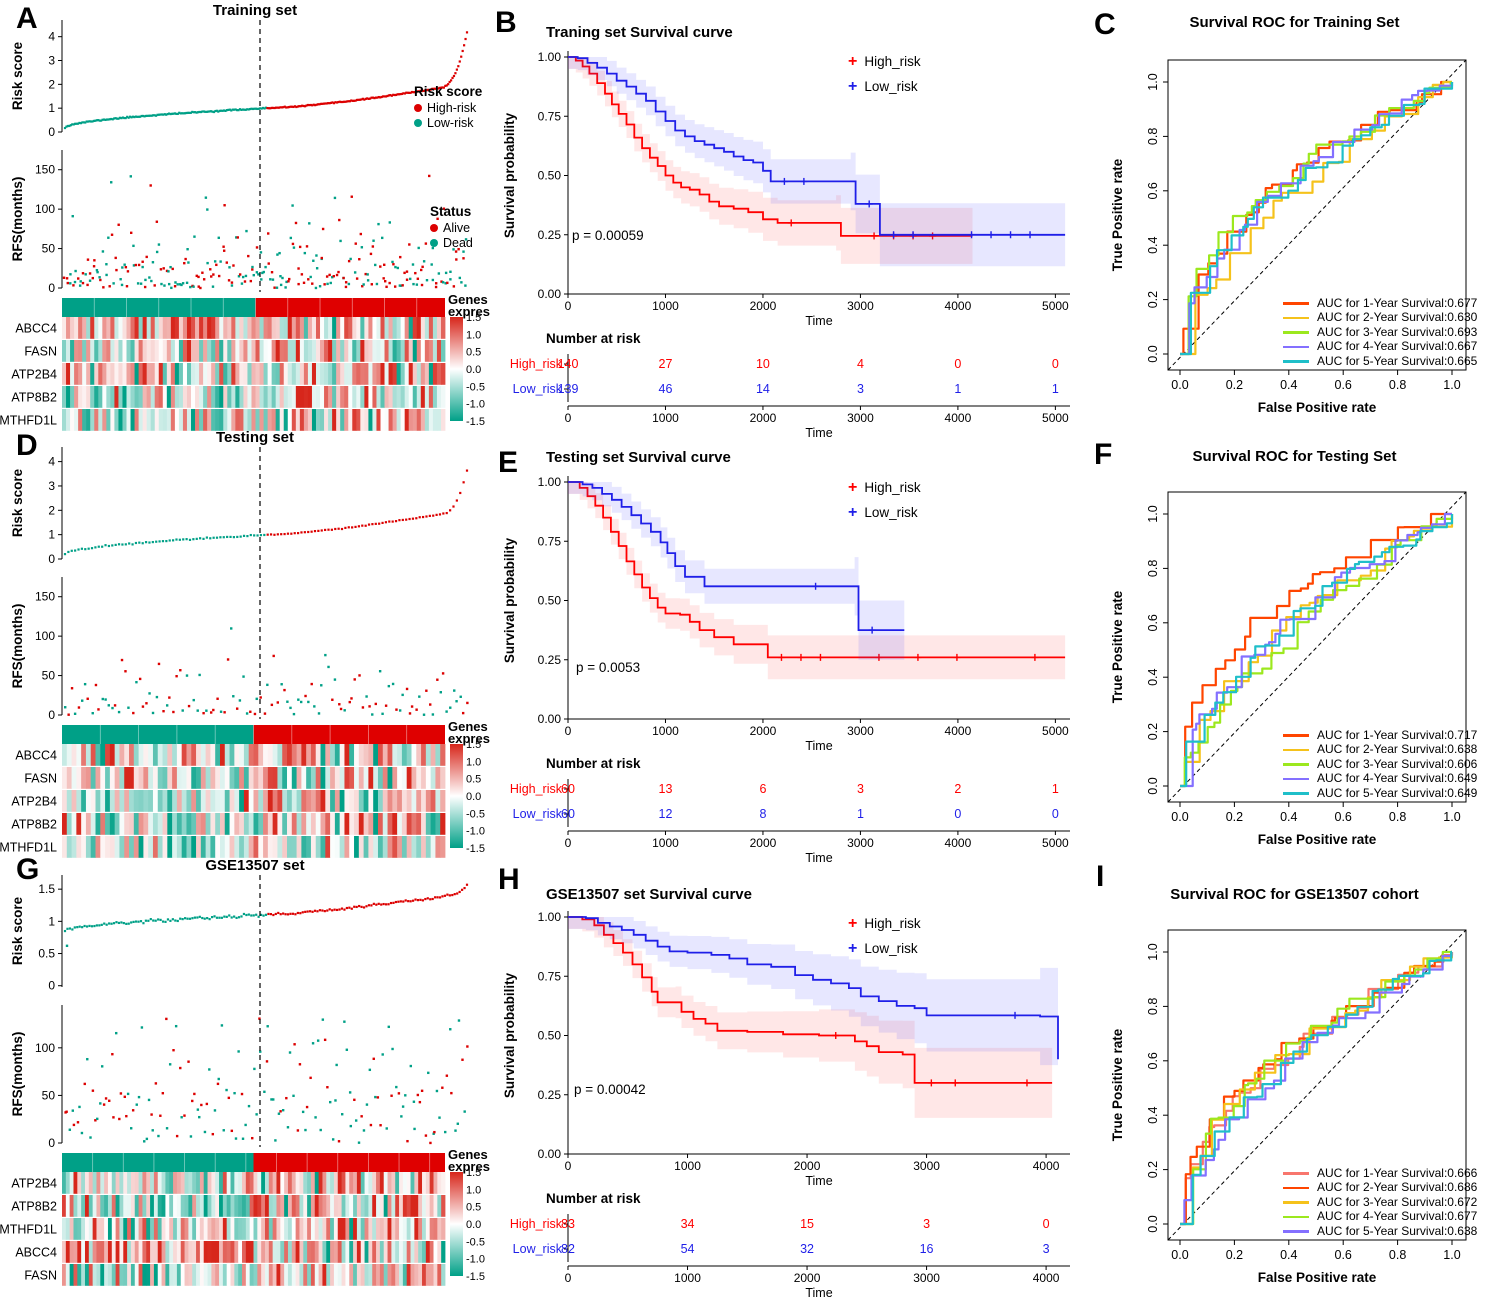  What do you see at coordinates (508, 462) in the screenshot?
I see `panel-label-E: E` at bounding box center [508, 462].